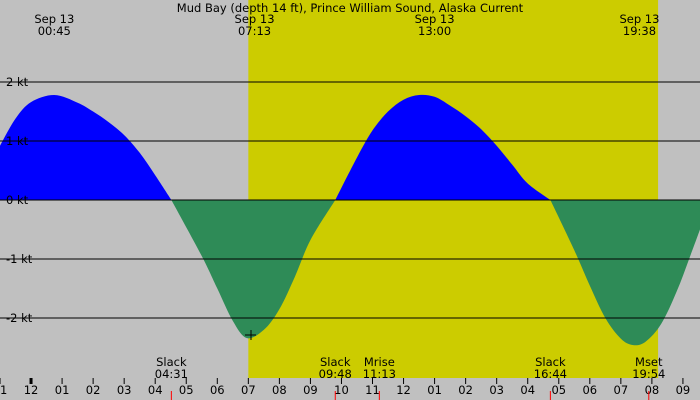  I want to click on top-date-label-0: Sep 13, so click(54, 19).